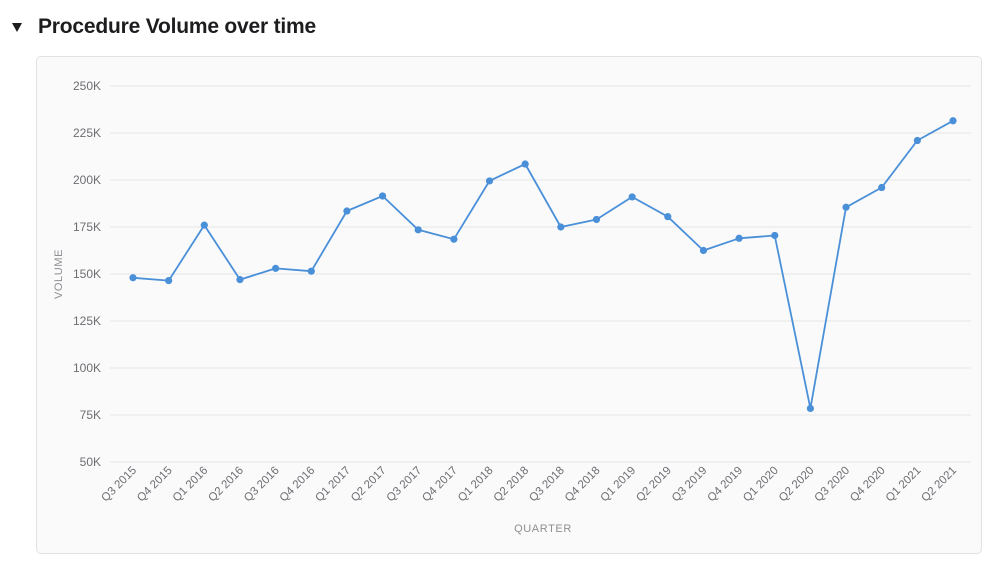 This screenshot has width=1008, height=574. Describe the element at coordinates (939, 485) in the screenshot. I see `x-tick-label: Q2 2021` at that location.